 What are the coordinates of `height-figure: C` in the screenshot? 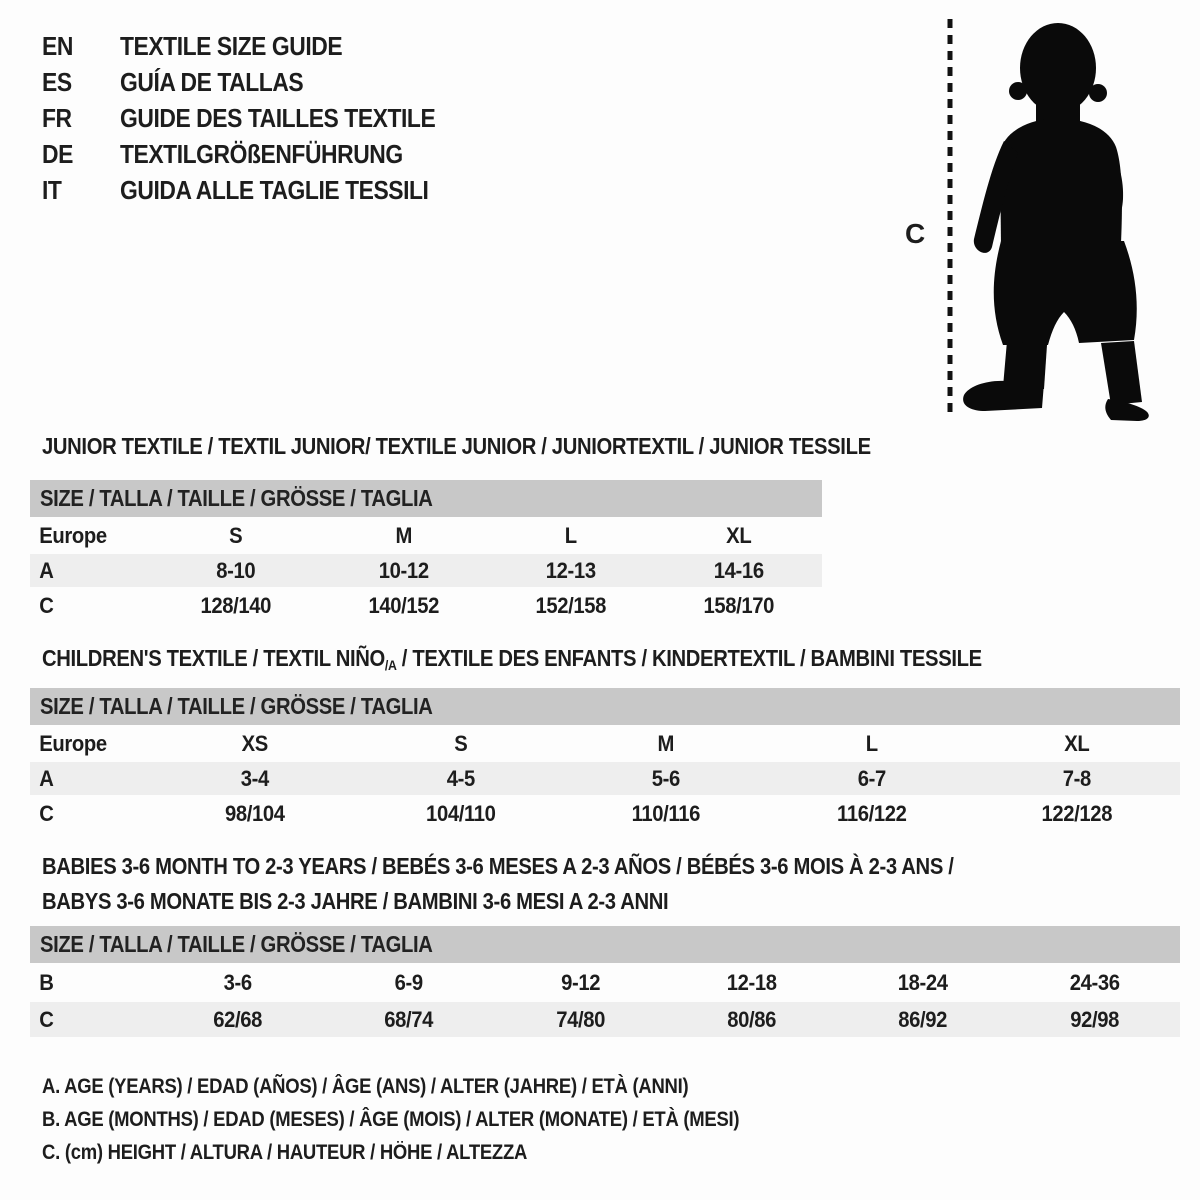 It's located at (1031, 216).